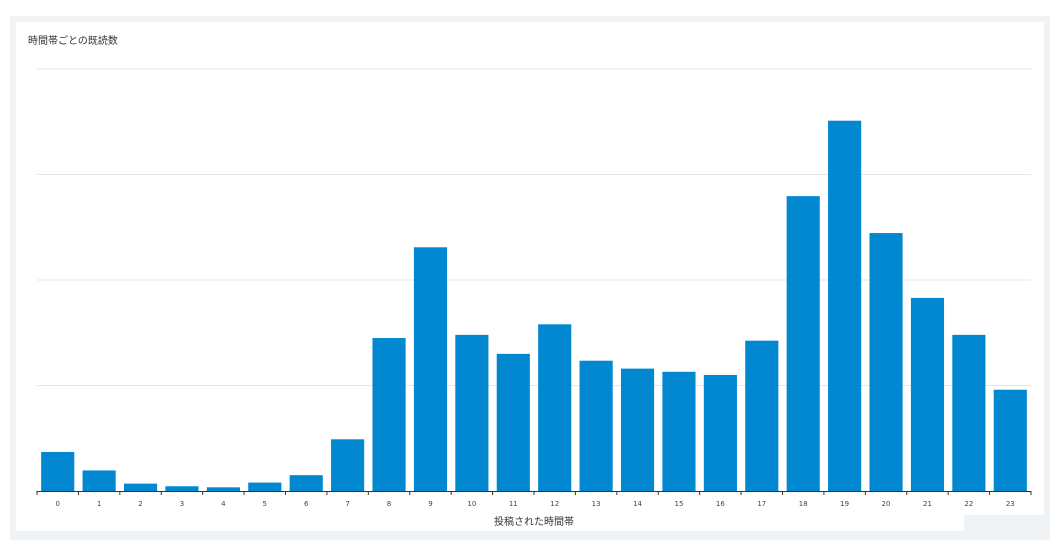  I want to click on x-tick-label: 20, so click(886, 504).